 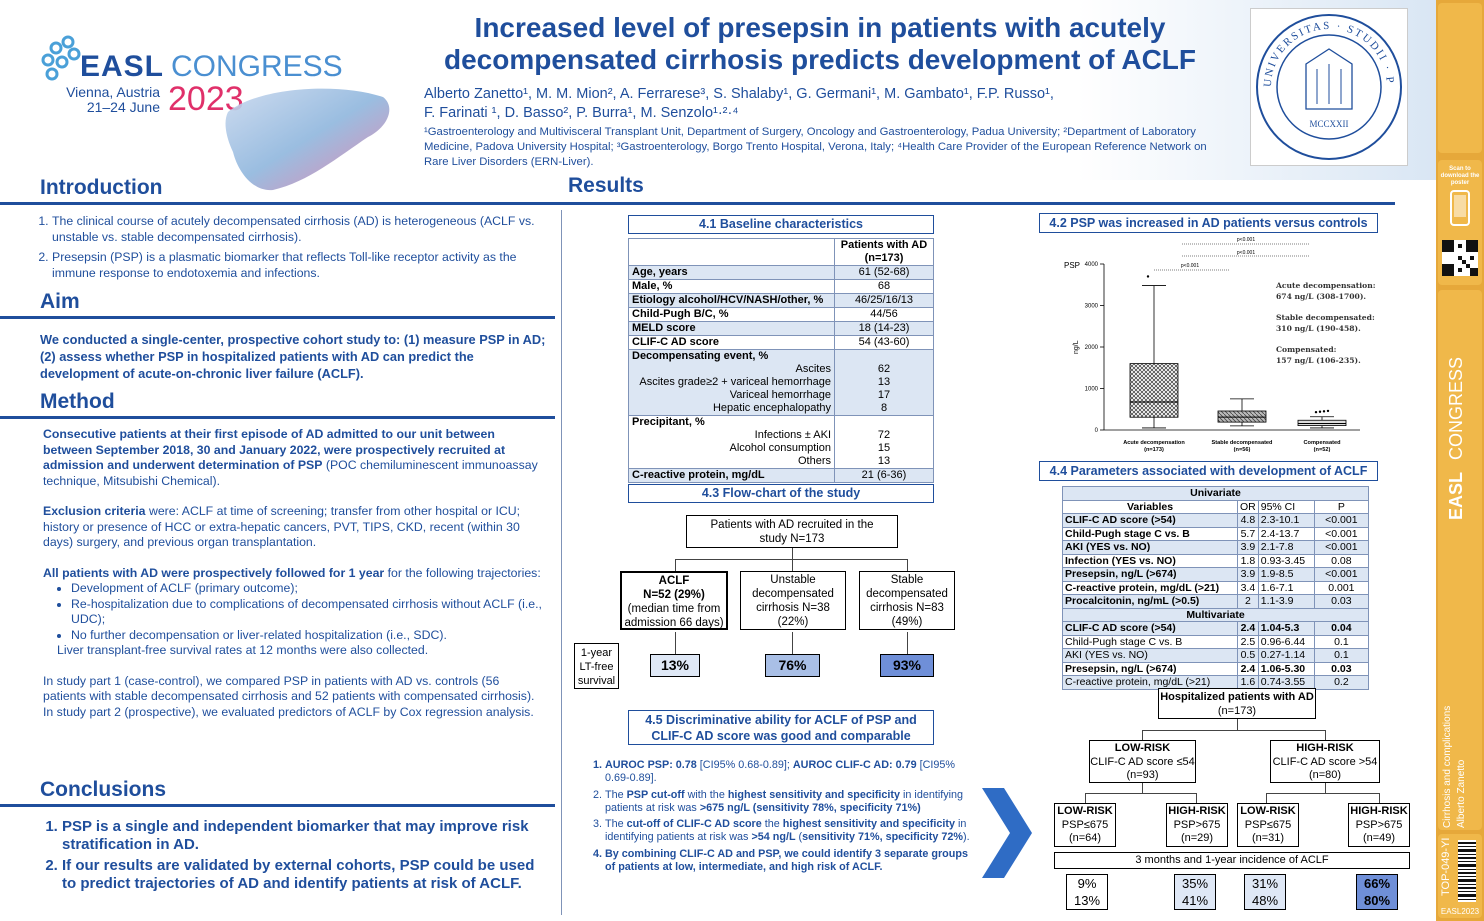 I want to click on param-ci: 1.9-8.5, so click(x=1286, y=574).